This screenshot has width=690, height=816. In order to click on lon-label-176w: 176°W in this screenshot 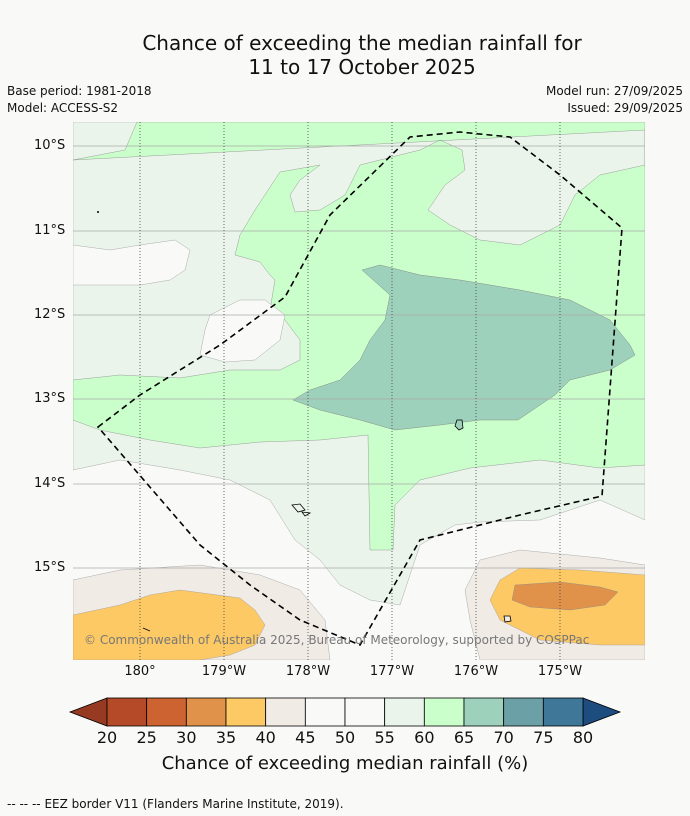, I will do `click(476, 671)`.